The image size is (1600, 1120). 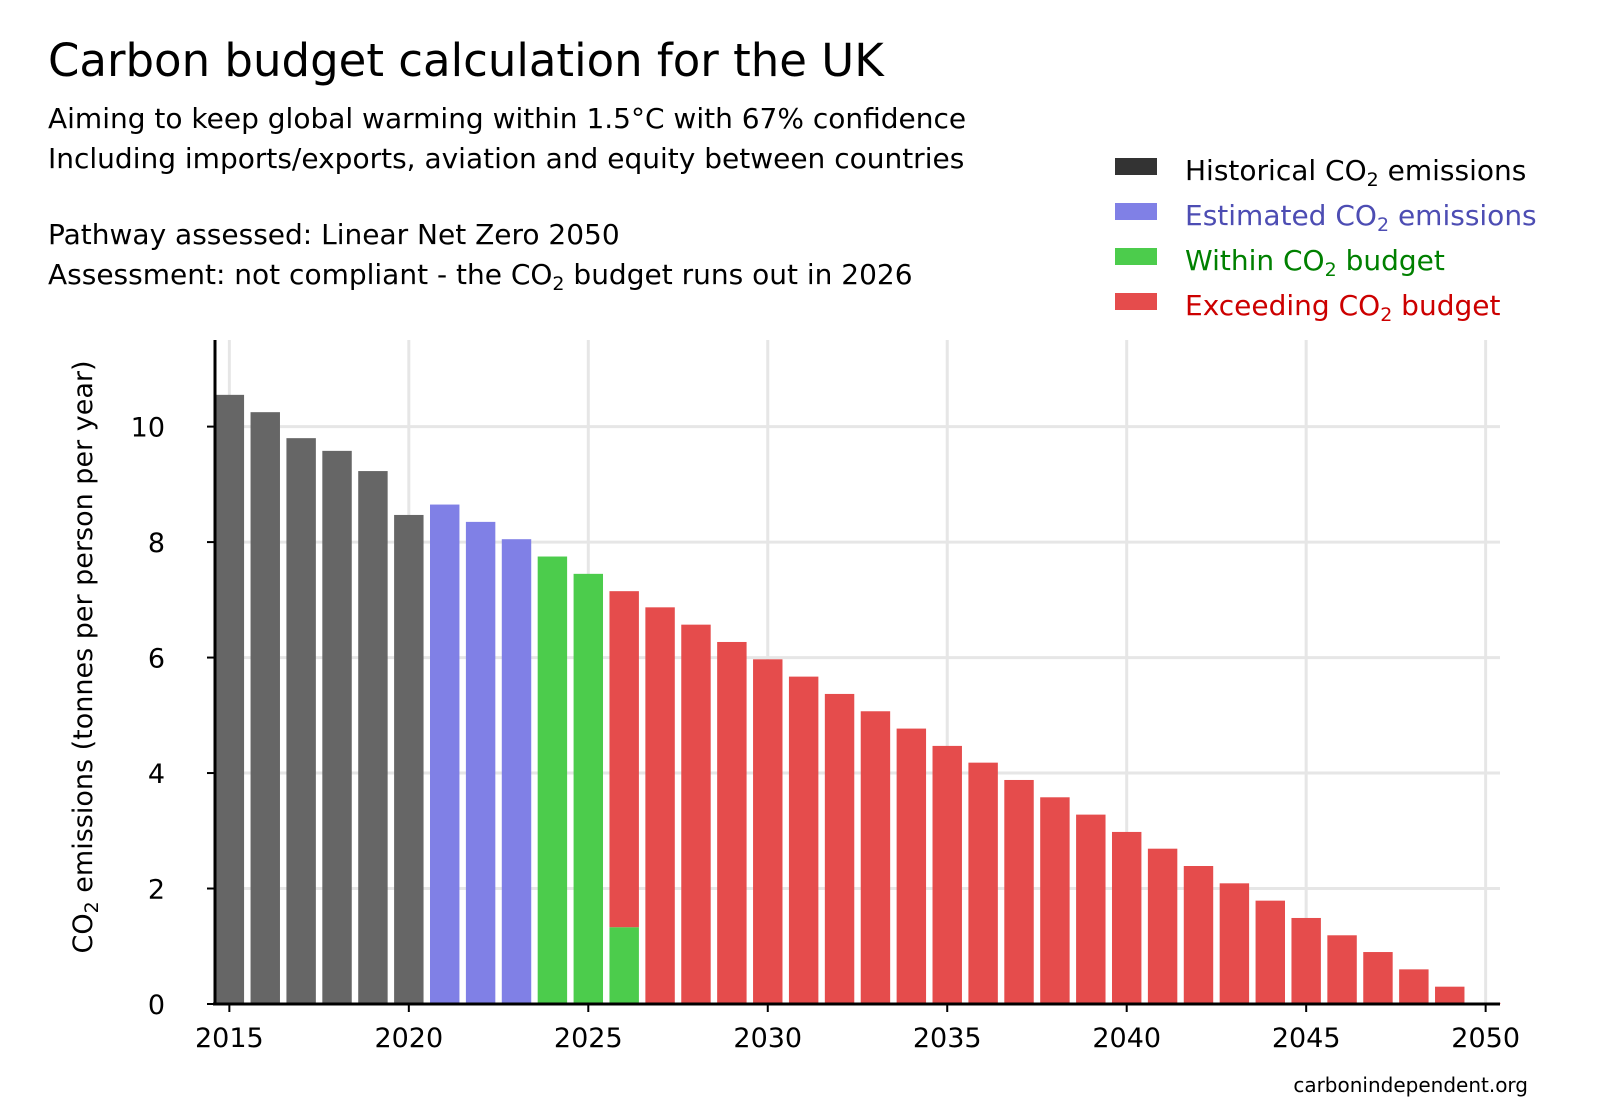 I want to click on y-tick-label-2: 2, so click(x=156, y=890).